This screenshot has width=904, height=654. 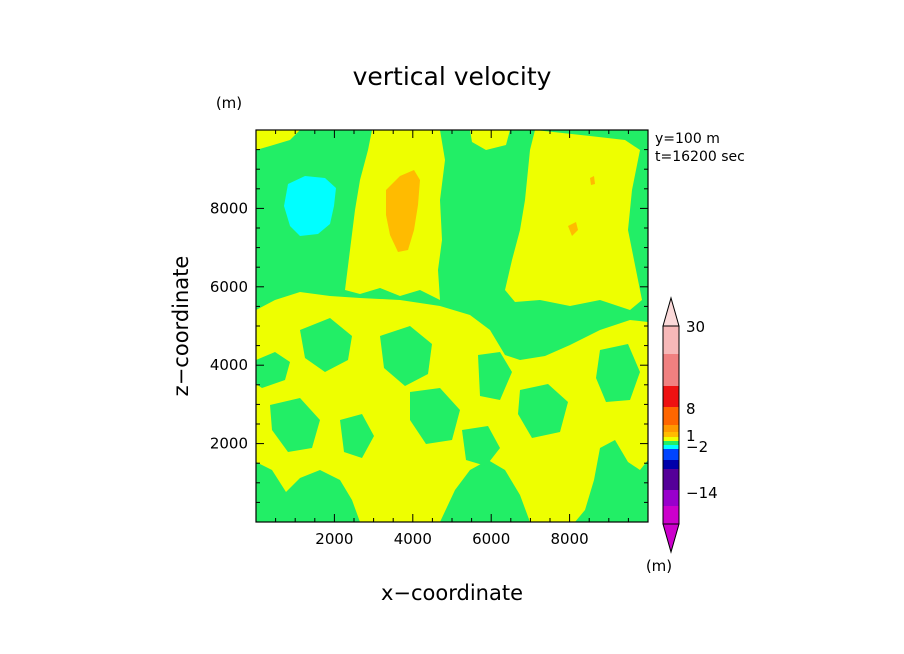 What do you see at coordinates (671, 464) in the screenshot?
I see `colorbar-level-level-m1` at bounding box center [671, 464].